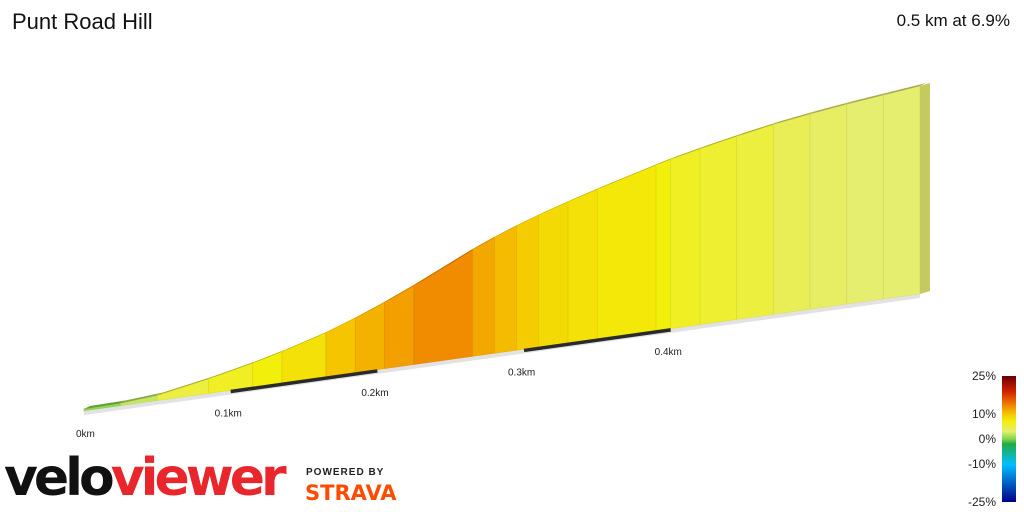 The image size is (1024, 512). Describe the element at coordinates (988, 439) in the screenshot. I see `colorbar-label: 0%` at that location.